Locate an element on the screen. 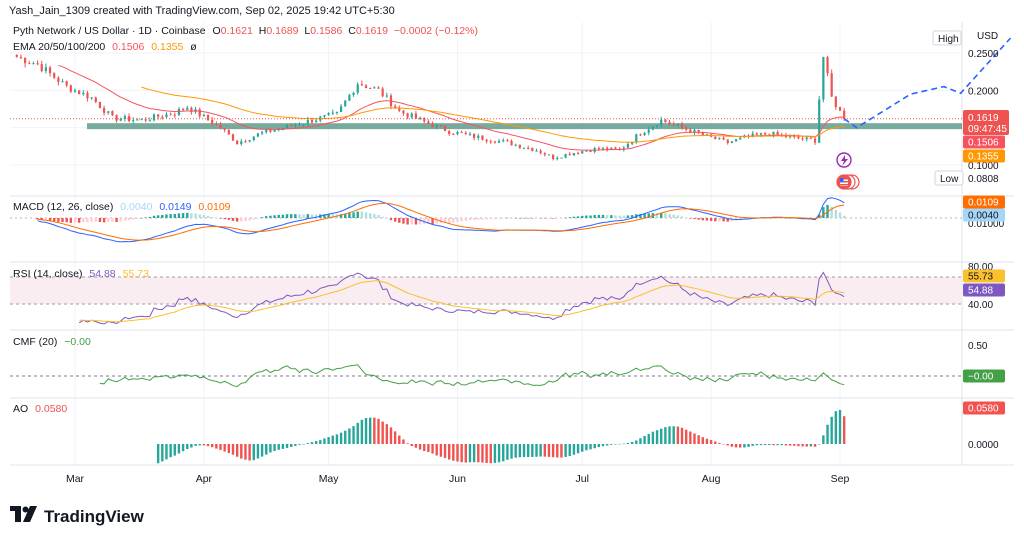 The image size is (1024, 539). ema20-badge-bg is located at coordinates (984, 142).